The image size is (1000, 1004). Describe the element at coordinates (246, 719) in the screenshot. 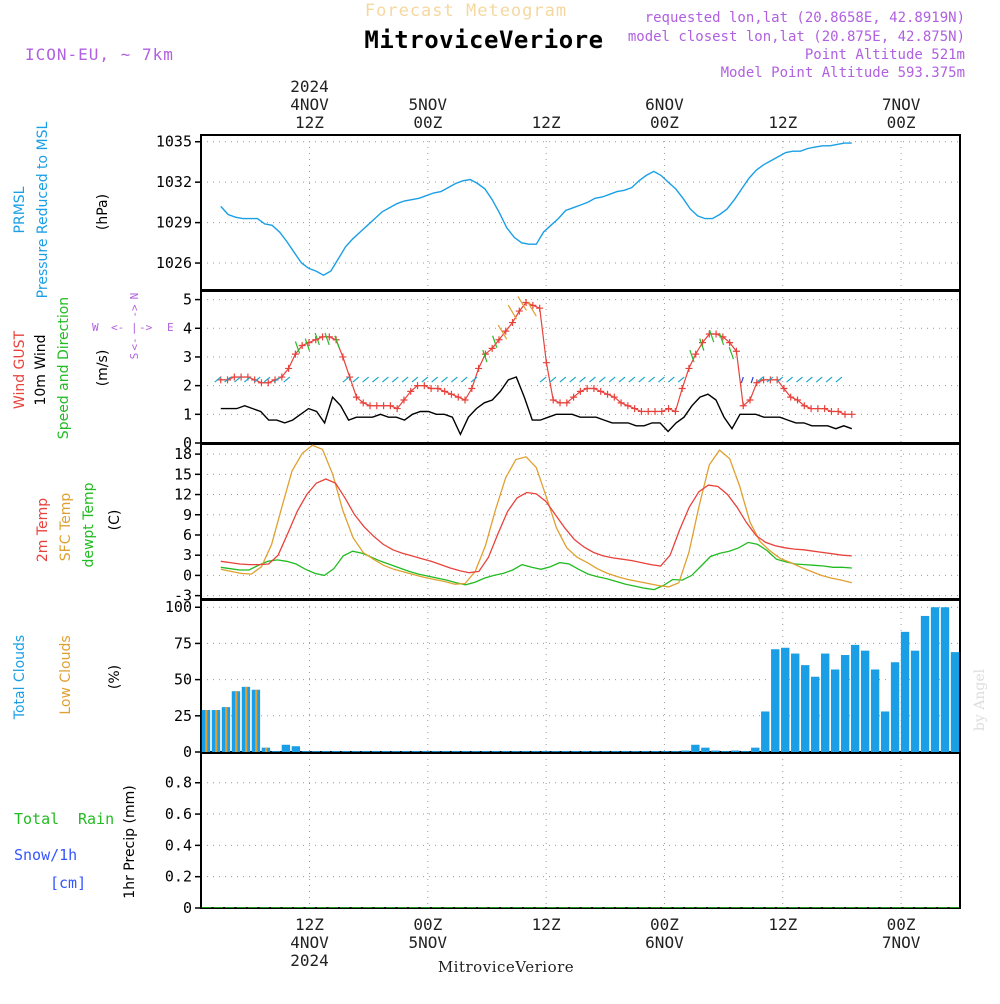

I see `low-clouds-bar` at that location.